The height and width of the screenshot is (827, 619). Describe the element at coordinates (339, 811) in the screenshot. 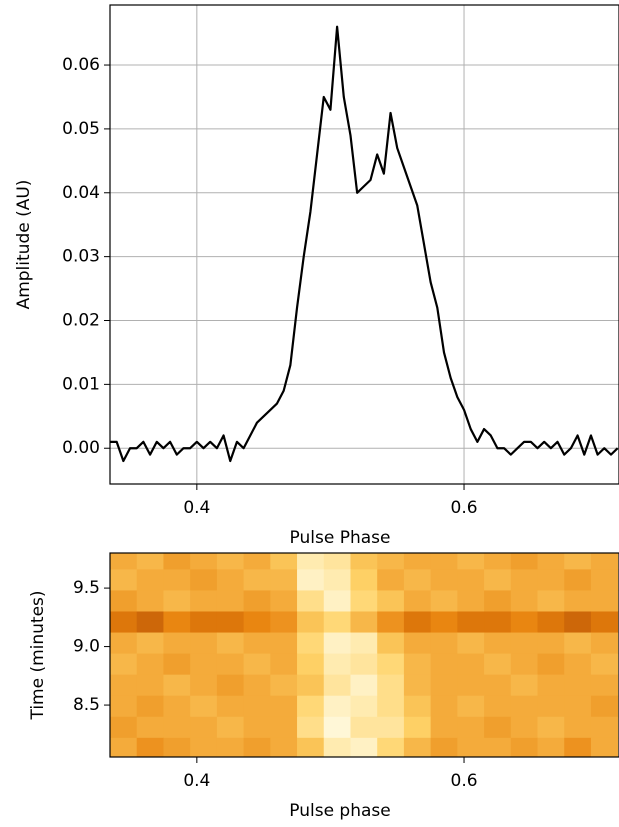

I see `x-axis-label: Pulse phase` at that location.